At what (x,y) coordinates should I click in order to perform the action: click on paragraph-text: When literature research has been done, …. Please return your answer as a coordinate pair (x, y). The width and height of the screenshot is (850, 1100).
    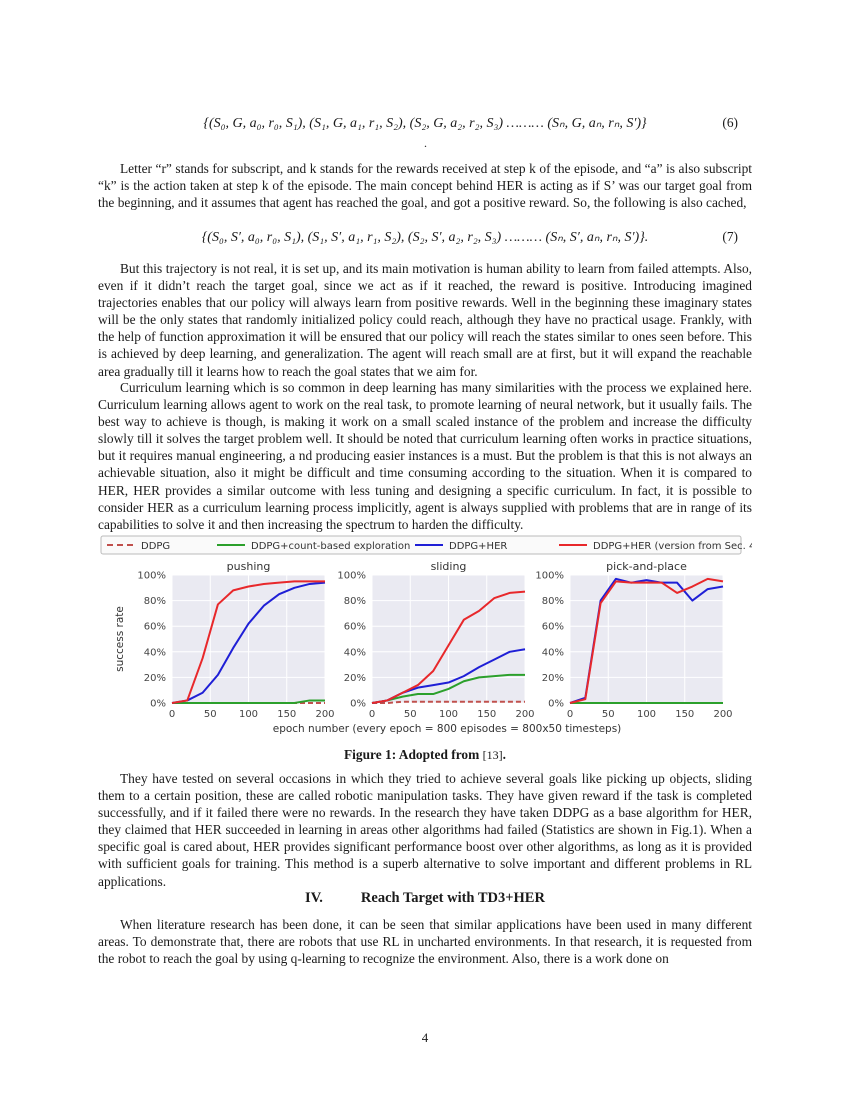
    Looking at the image, I should click on (425, 942).